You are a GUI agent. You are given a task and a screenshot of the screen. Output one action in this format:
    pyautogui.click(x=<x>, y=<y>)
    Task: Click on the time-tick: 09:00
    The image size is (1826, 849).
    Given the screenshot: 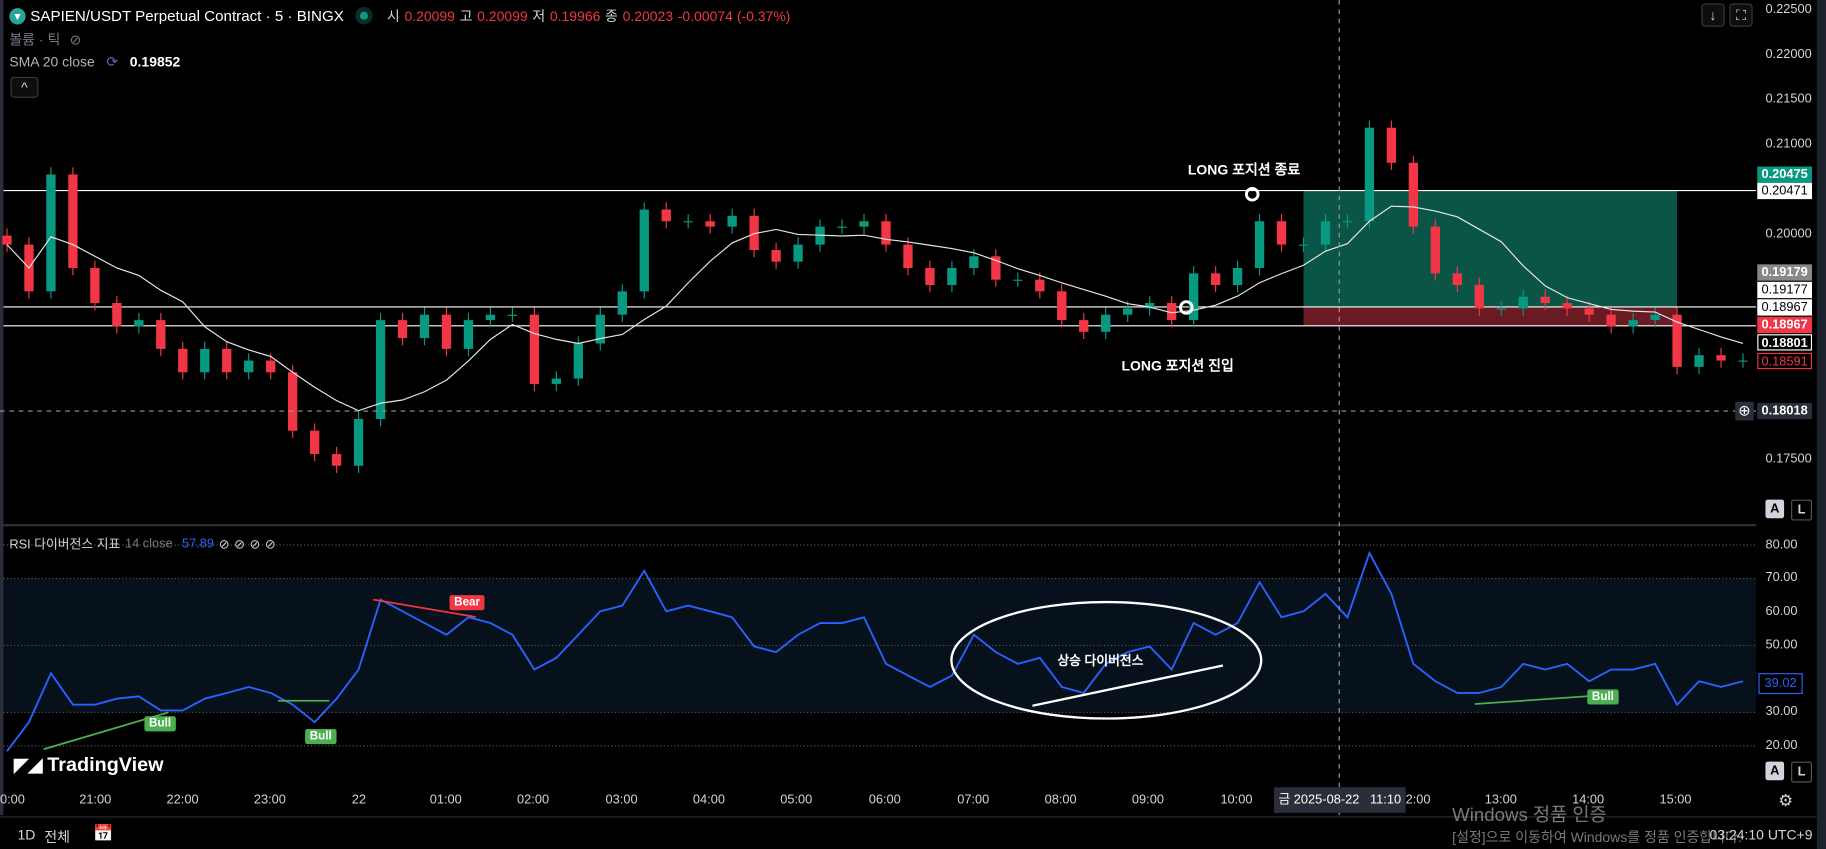 What is the action you would take?
    pyautogui.click(x=1147, y=800)
    